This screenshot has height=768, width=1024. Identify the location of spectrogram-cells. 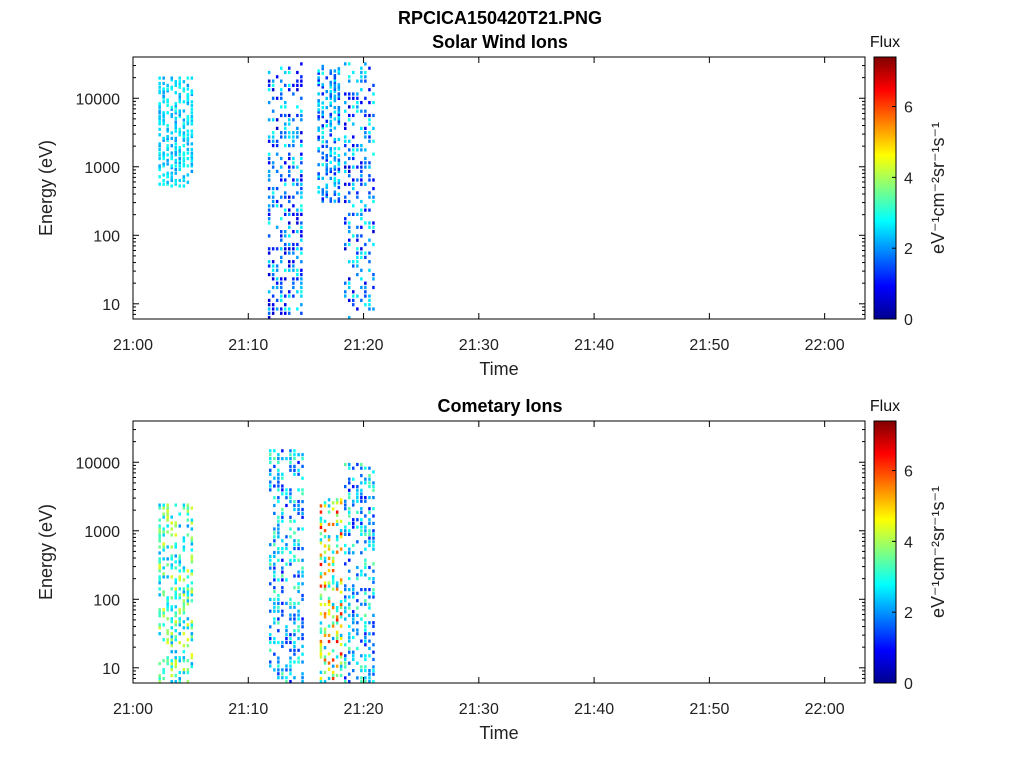
(266, 191).